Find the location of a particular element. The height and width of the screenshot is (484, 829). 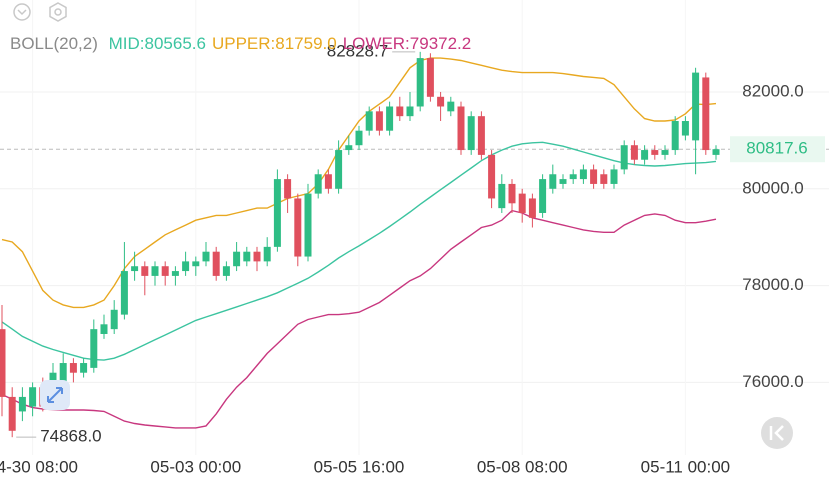

x-tick-label: 05-08 08:00 is located at coordinates (522, 466).